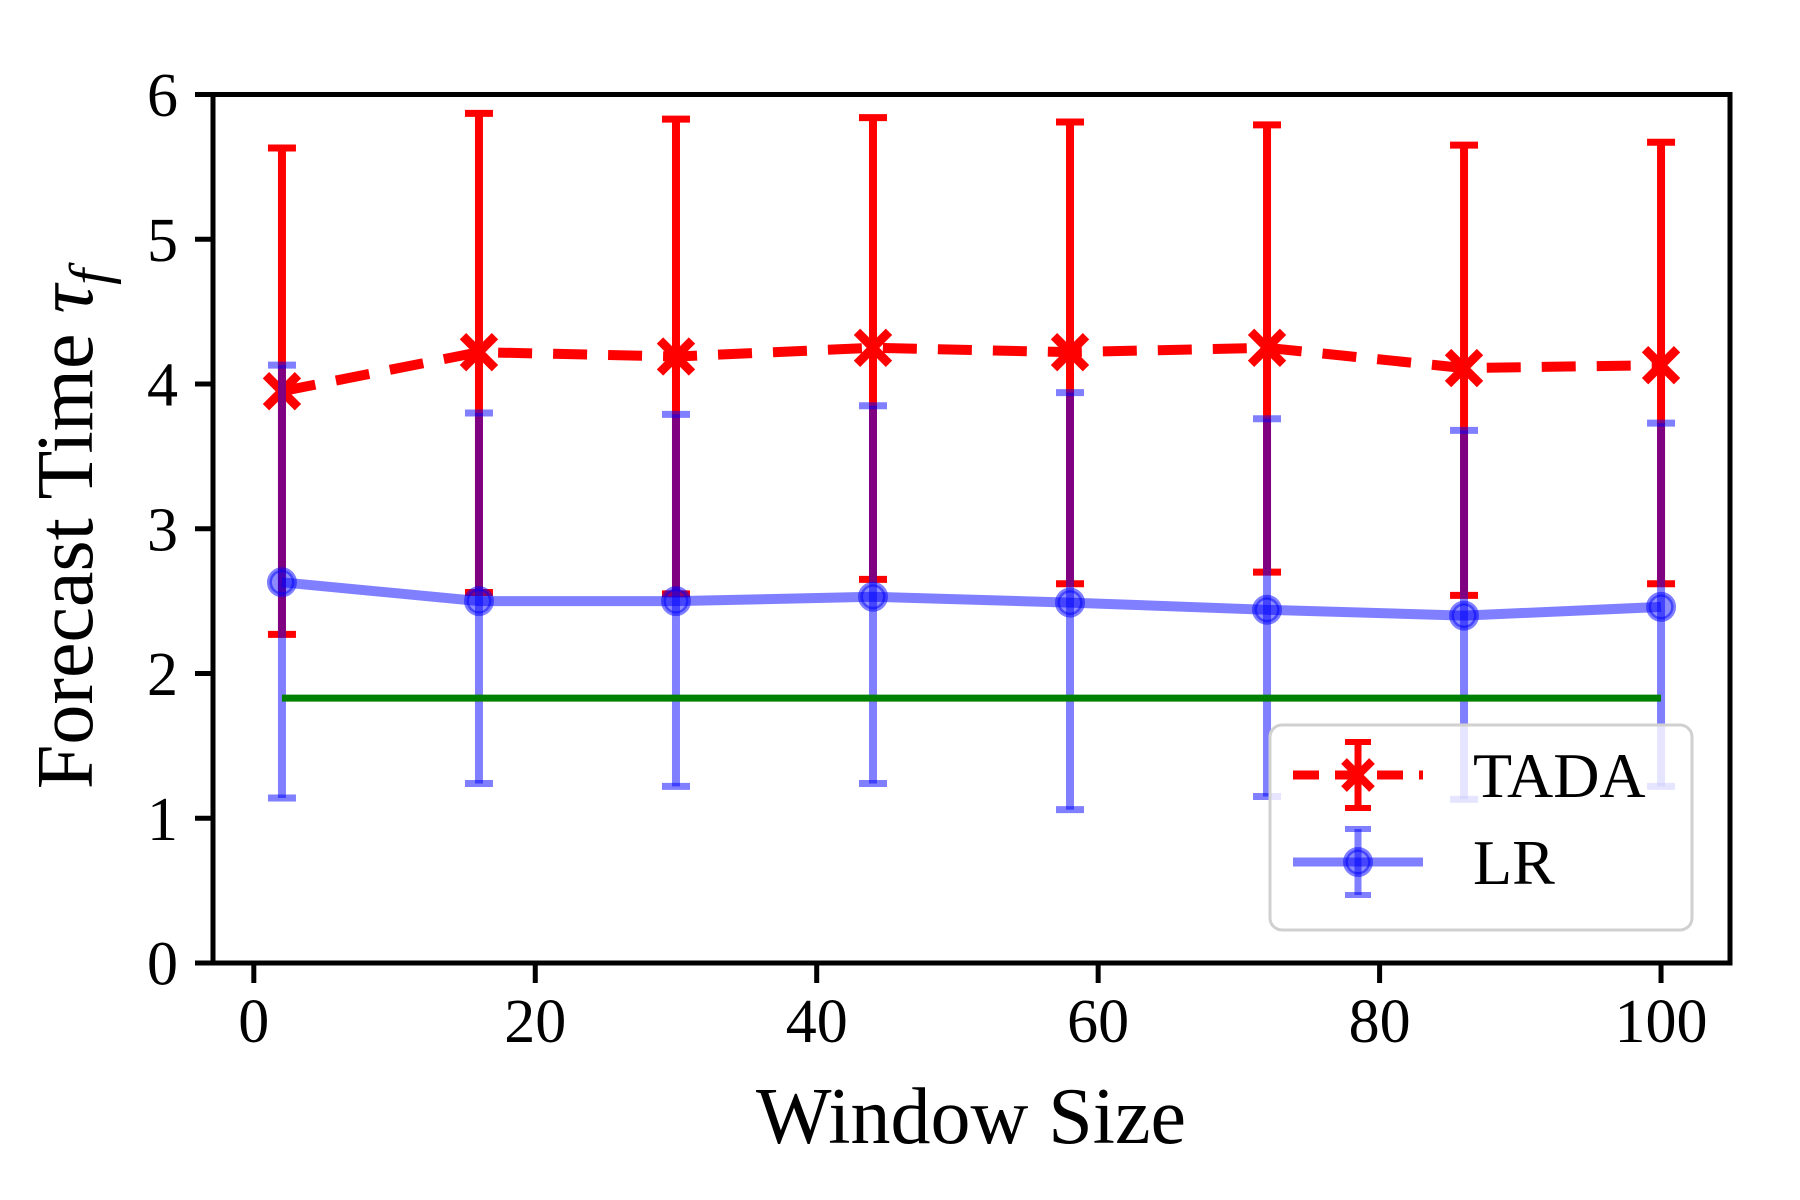 The image size is (1800, 1200). I want to click on x-tick-label: 80, so click(1380, 1022).